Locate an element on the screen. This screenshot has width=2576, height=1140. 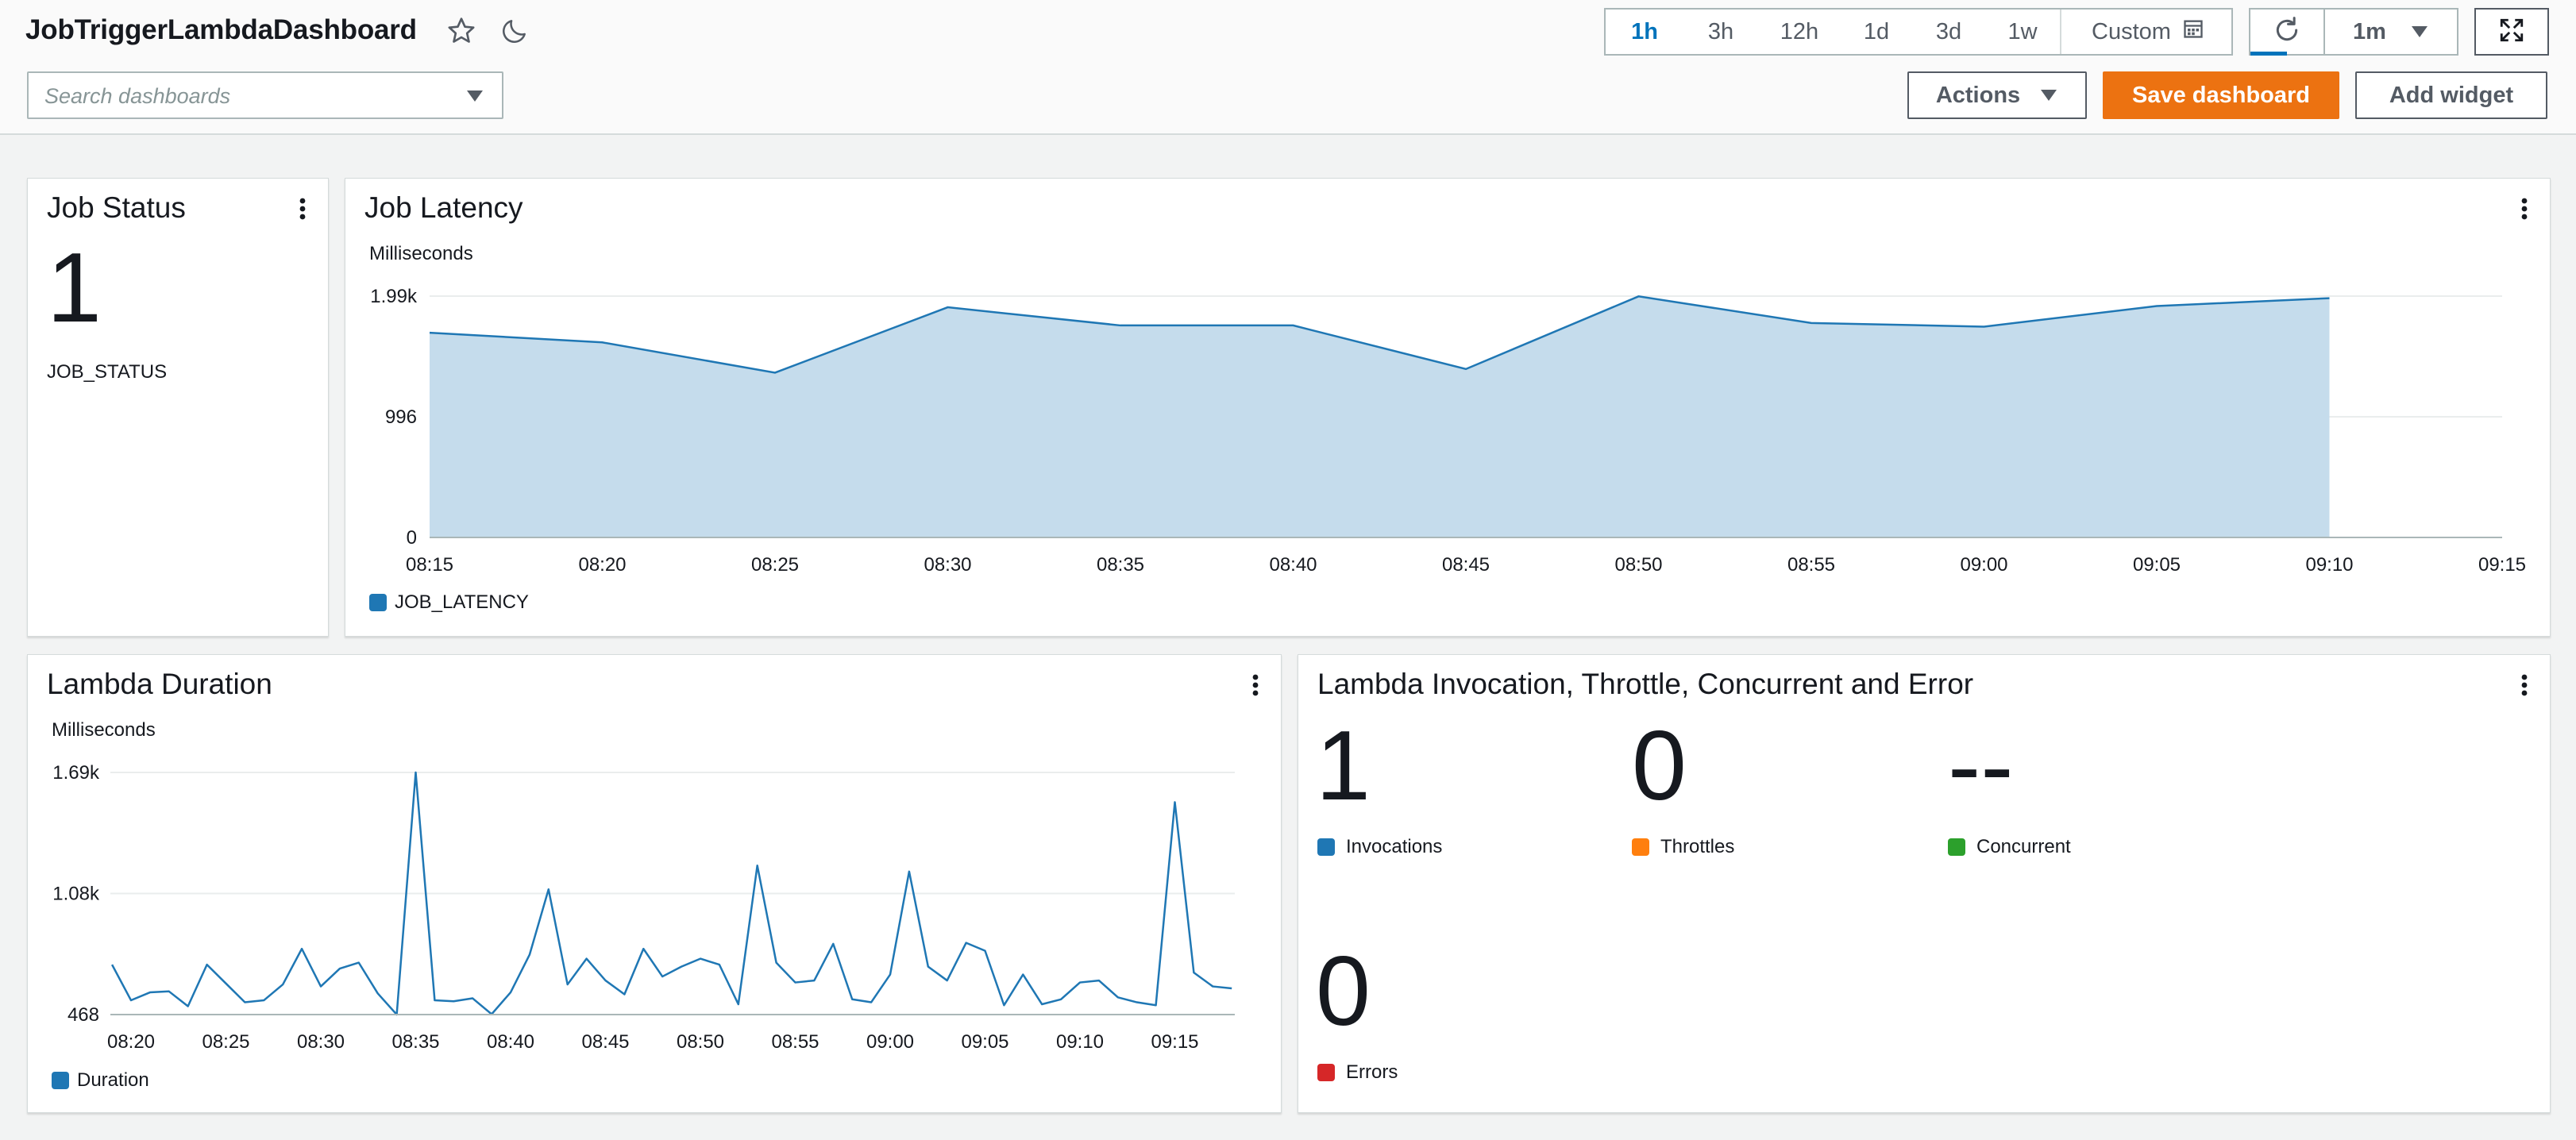
range-12h: 12h is located at coordinates (1799, 31).